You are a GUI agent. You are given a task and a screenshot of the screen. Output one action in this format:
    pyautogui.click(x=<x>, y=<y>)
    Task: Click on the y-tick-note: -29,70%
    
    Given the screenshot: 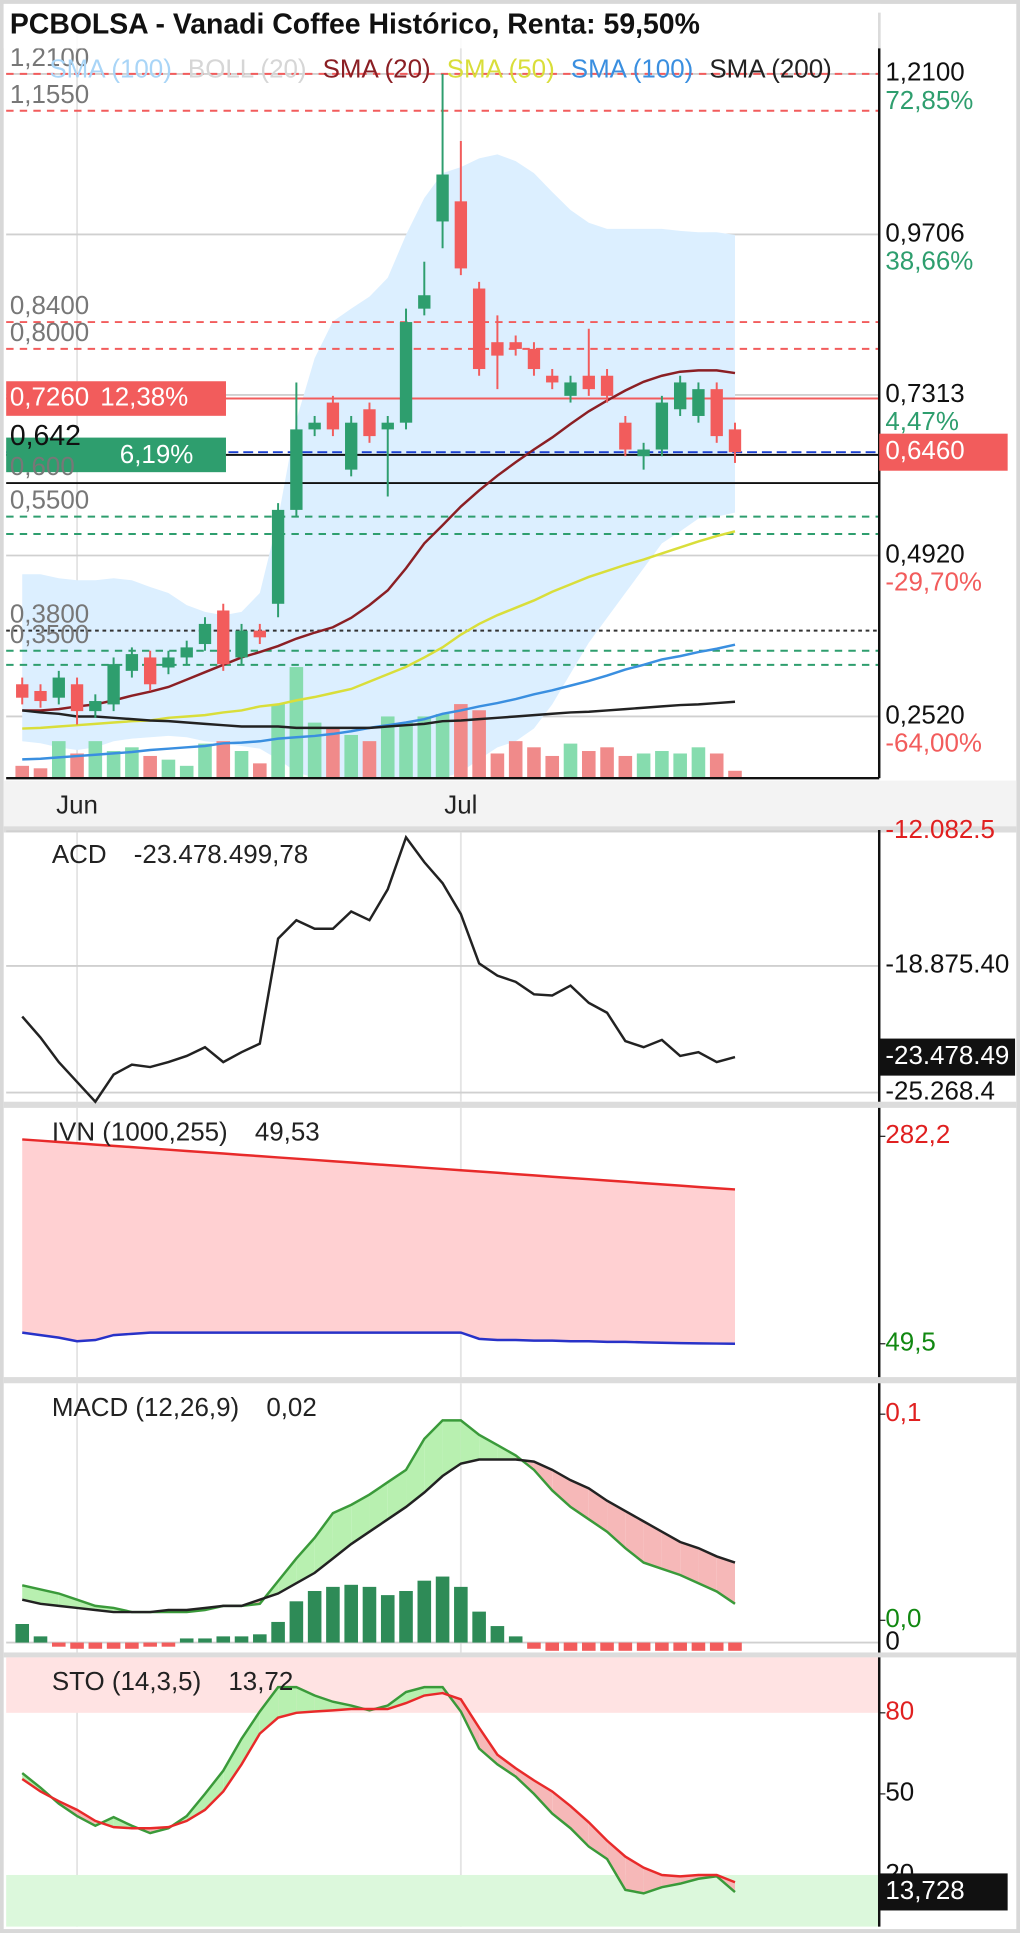 What is the action you would take?
    pyautogui.click(x=933, y=583)
    